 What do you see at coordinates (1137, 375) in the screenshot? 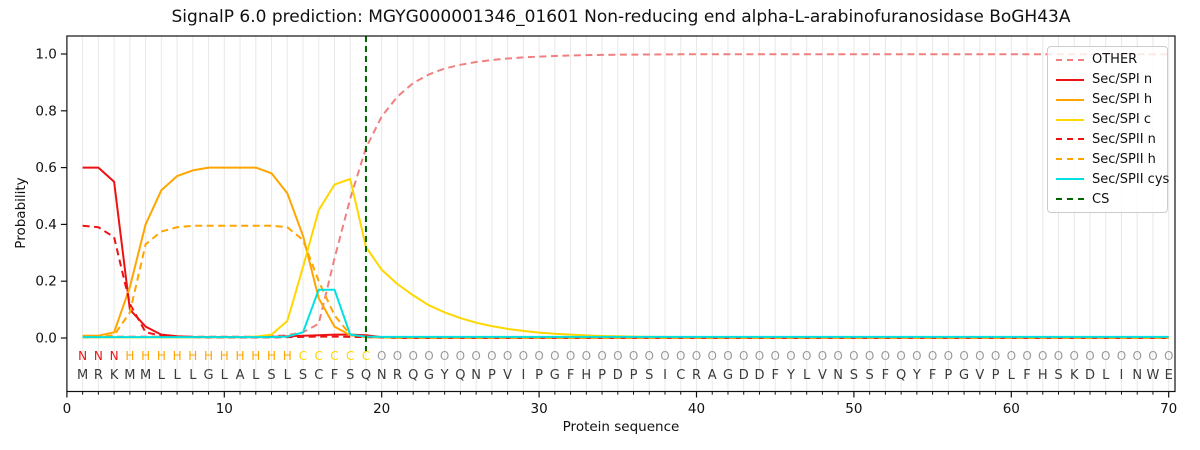
I see `sequence-letter: N` at bounding box center [1137, 375].